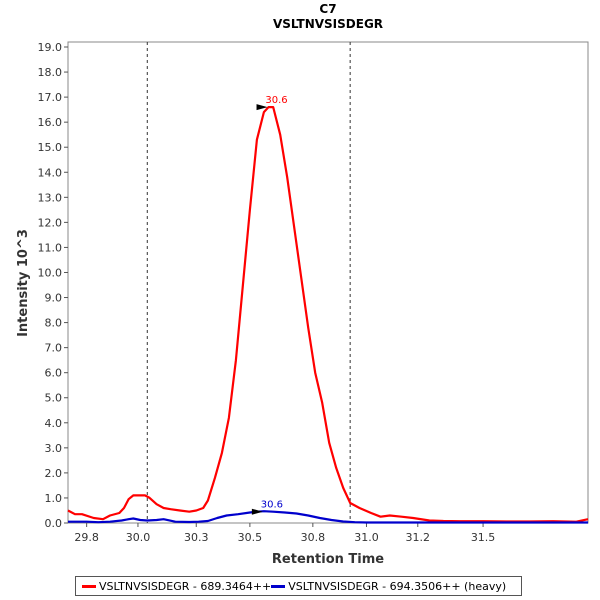  I want to click on y-tick-label: 10.0, so click(50, 272).